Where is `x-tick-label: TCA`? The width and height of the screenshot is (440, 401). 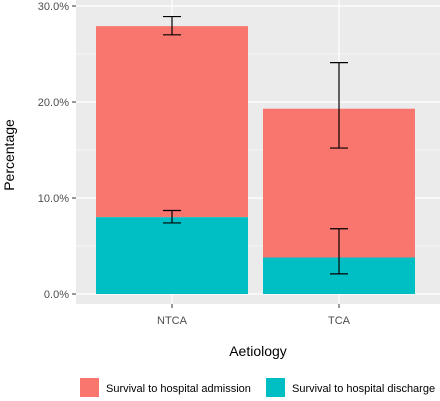 x-tick-label: TCA is located at coordinates (339, 321).